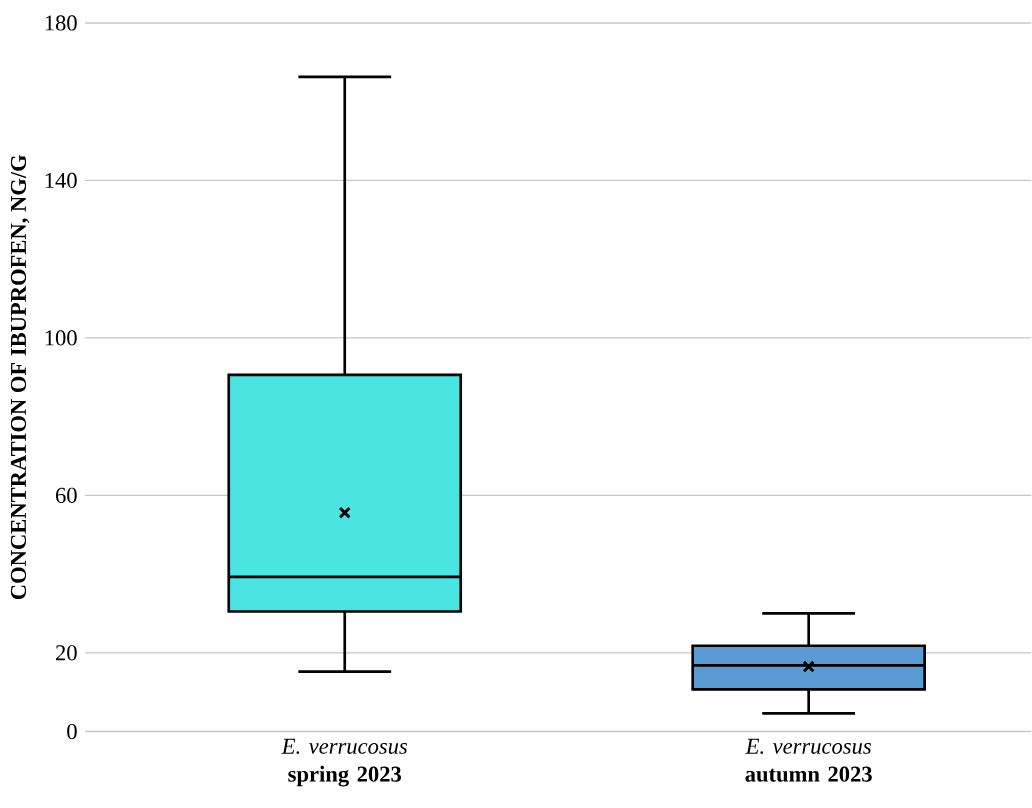 The image size is (1032, 808). What do you see at coordinates (61, 23) in the screenshot?
I see `y-tick-label: 180` at bounding box center [61, 23].